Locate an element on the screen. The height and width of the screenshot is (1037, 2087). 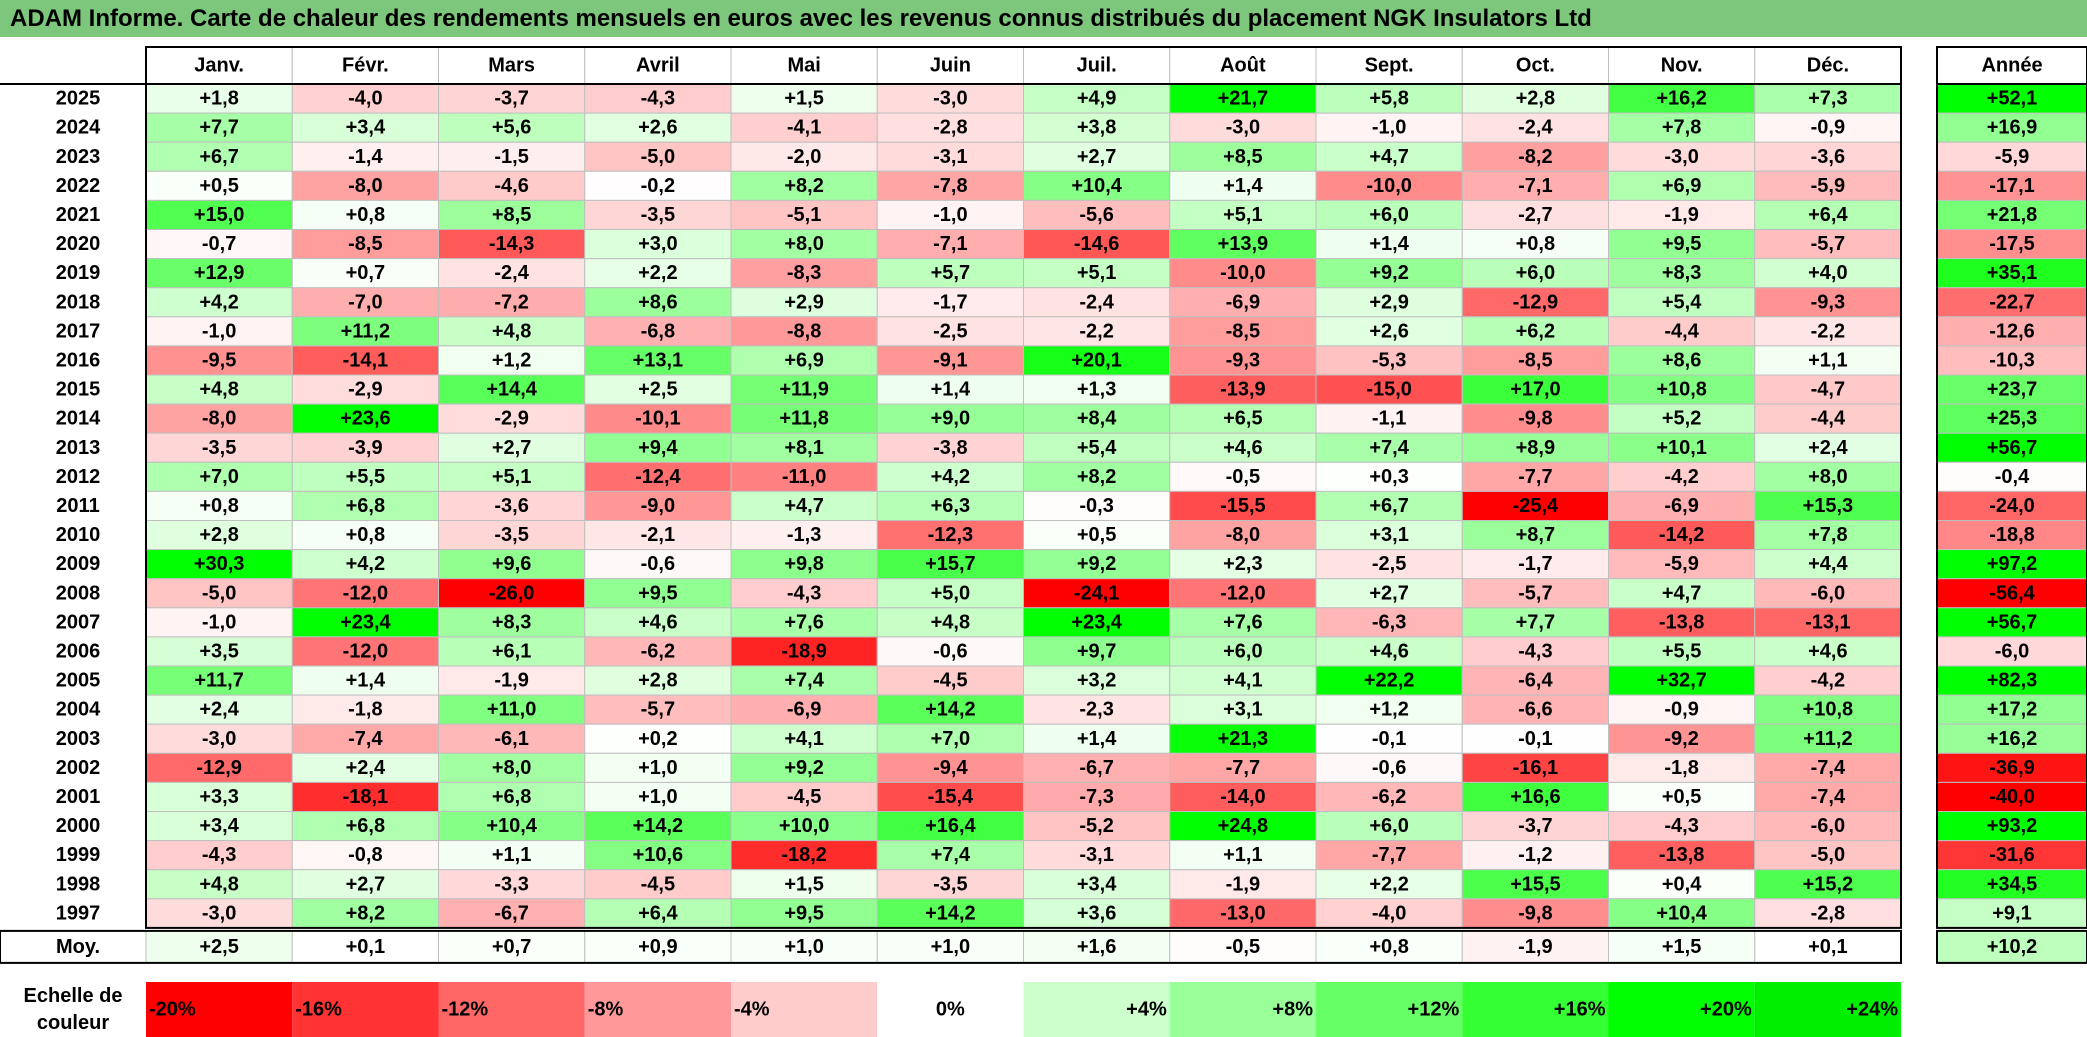
cell-value: +7,4 is located at coordinates (804, 681).